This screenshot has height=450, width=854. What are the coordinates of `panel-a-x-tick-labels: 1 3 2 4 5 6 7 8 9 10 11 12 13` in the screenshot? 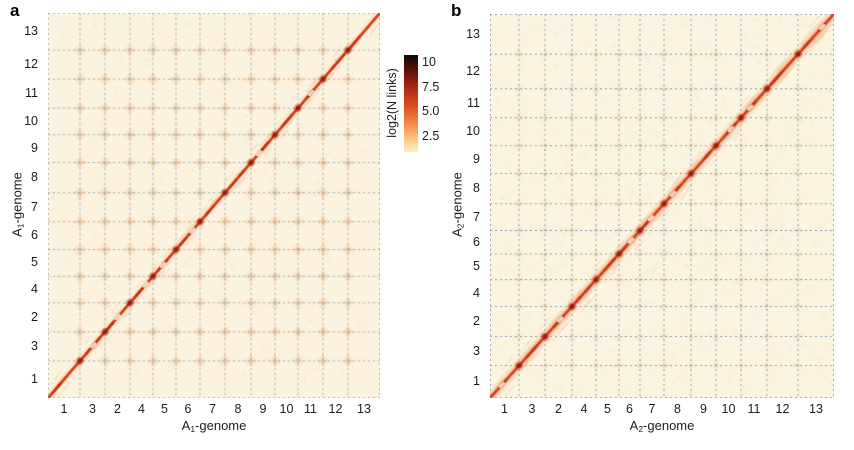 It's located at (214, 410).